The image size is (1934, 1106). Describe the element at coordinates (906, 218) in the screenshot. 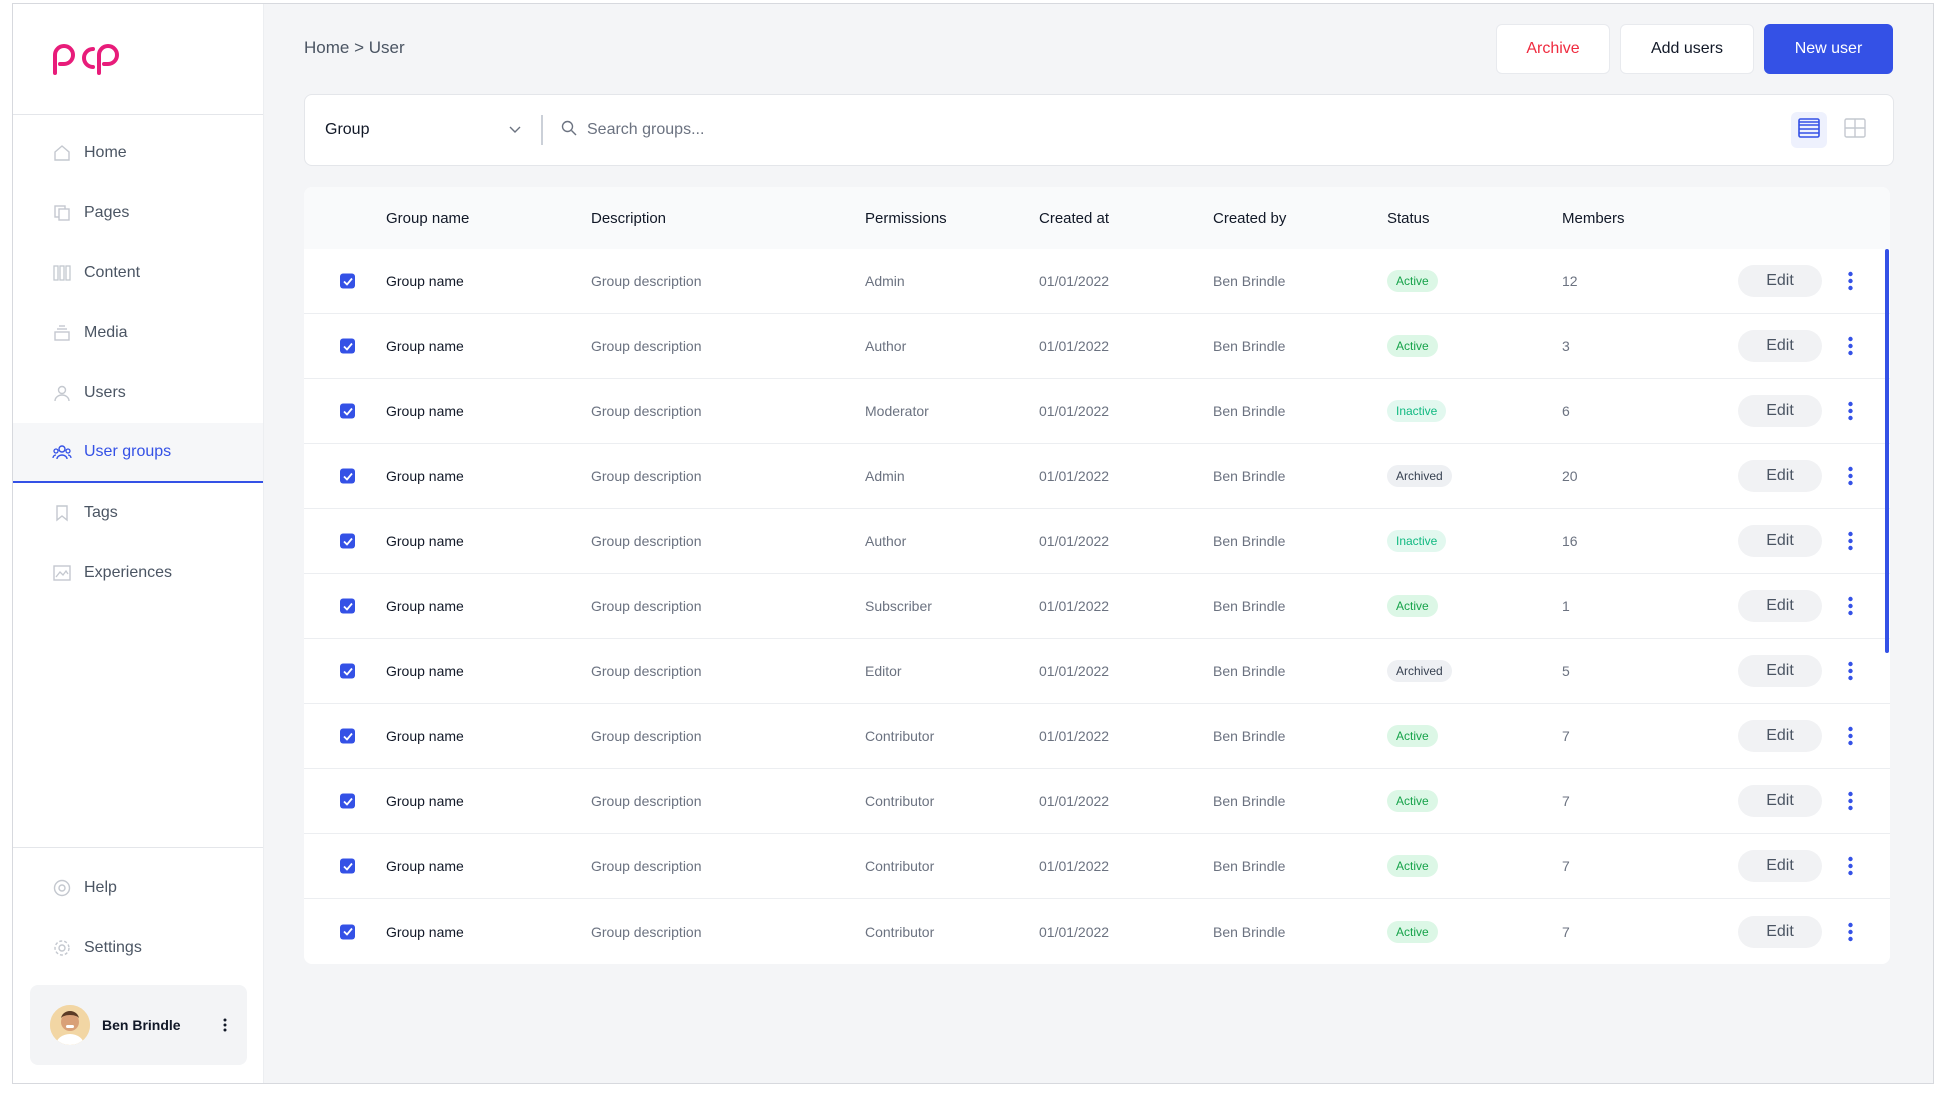

I see `column-header-permissions: Permissions` at that location.